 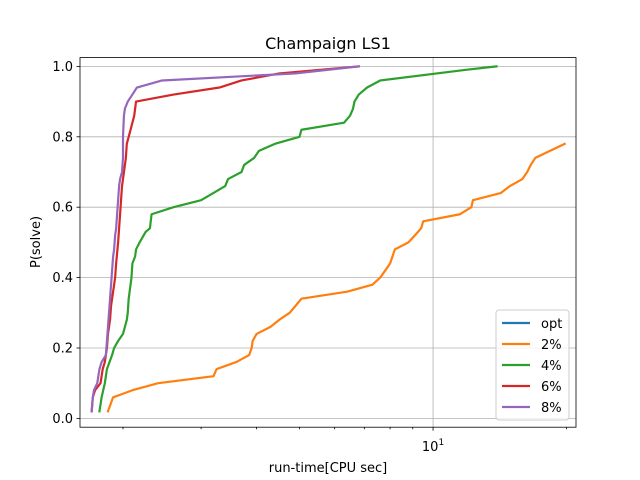 What do you see at coordinates (441, 443) in the screenshot?
I see `x-tick-label-exponent: 1` at bounding box center [441, 443].